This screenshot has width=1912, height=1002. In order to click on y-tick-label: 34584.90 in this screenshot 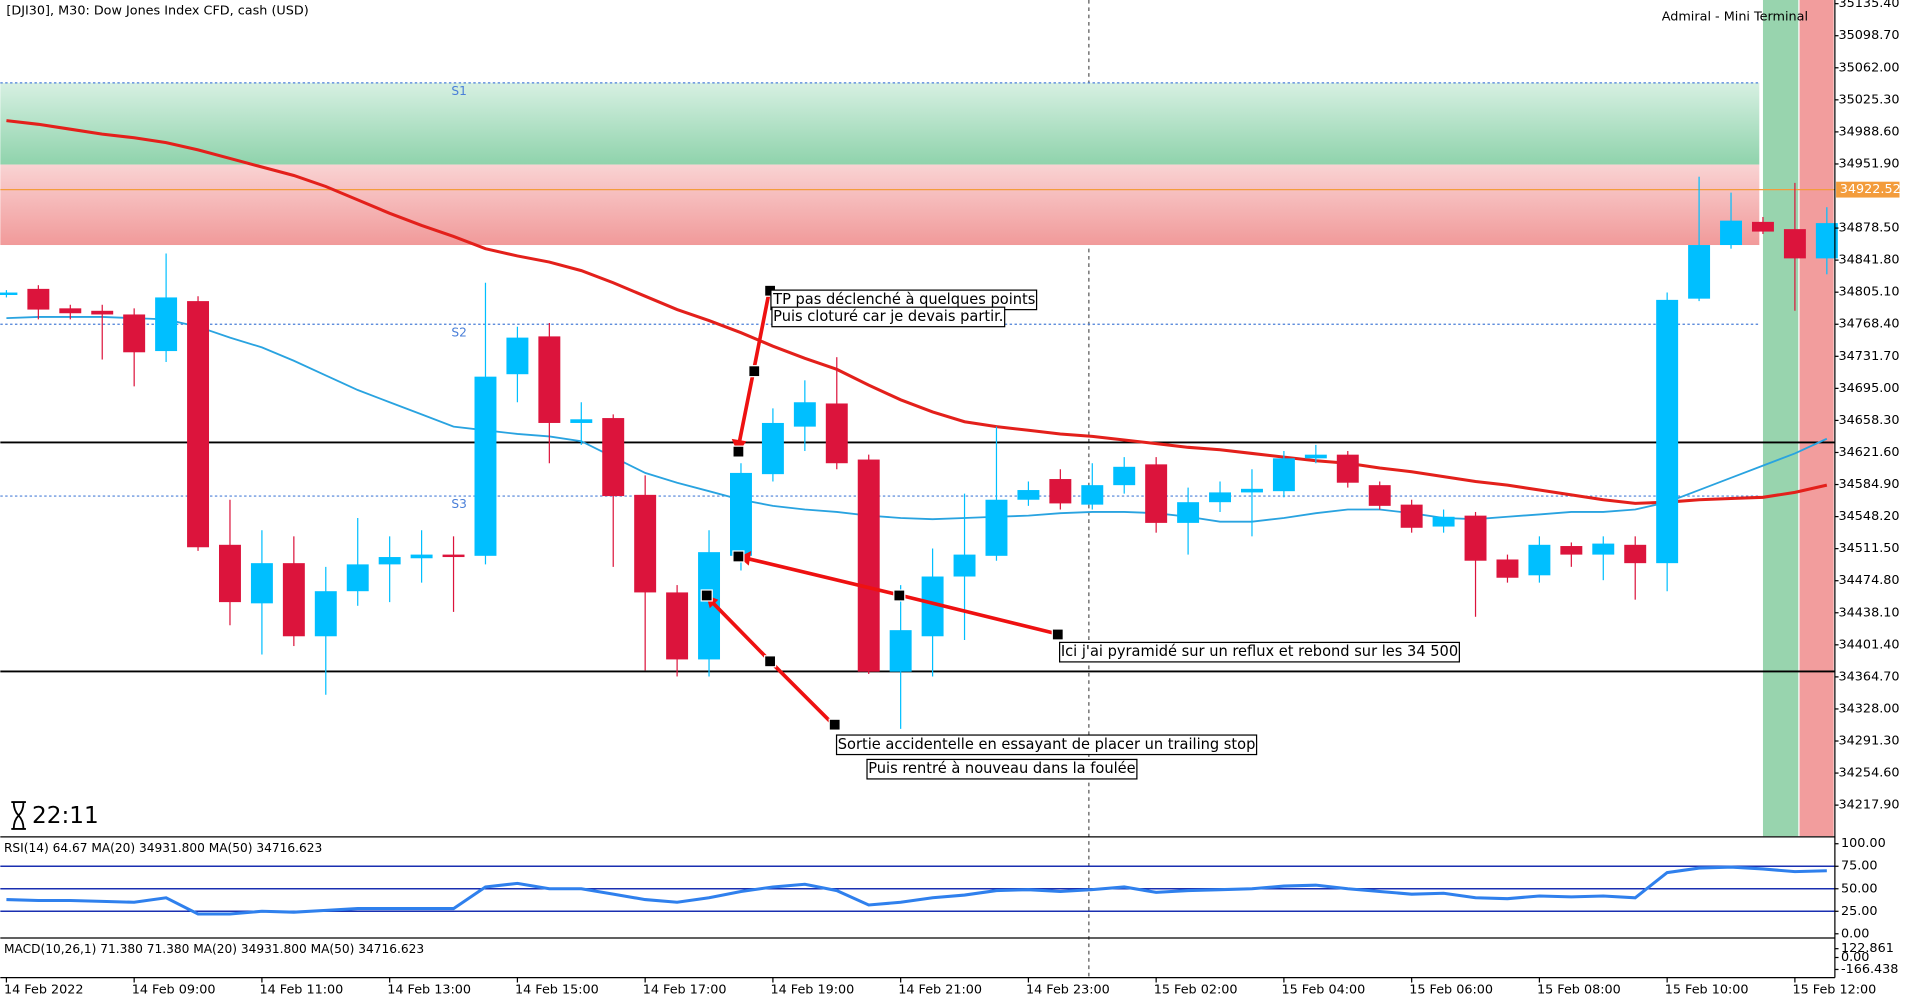, I will do `click(1869, 484)`.